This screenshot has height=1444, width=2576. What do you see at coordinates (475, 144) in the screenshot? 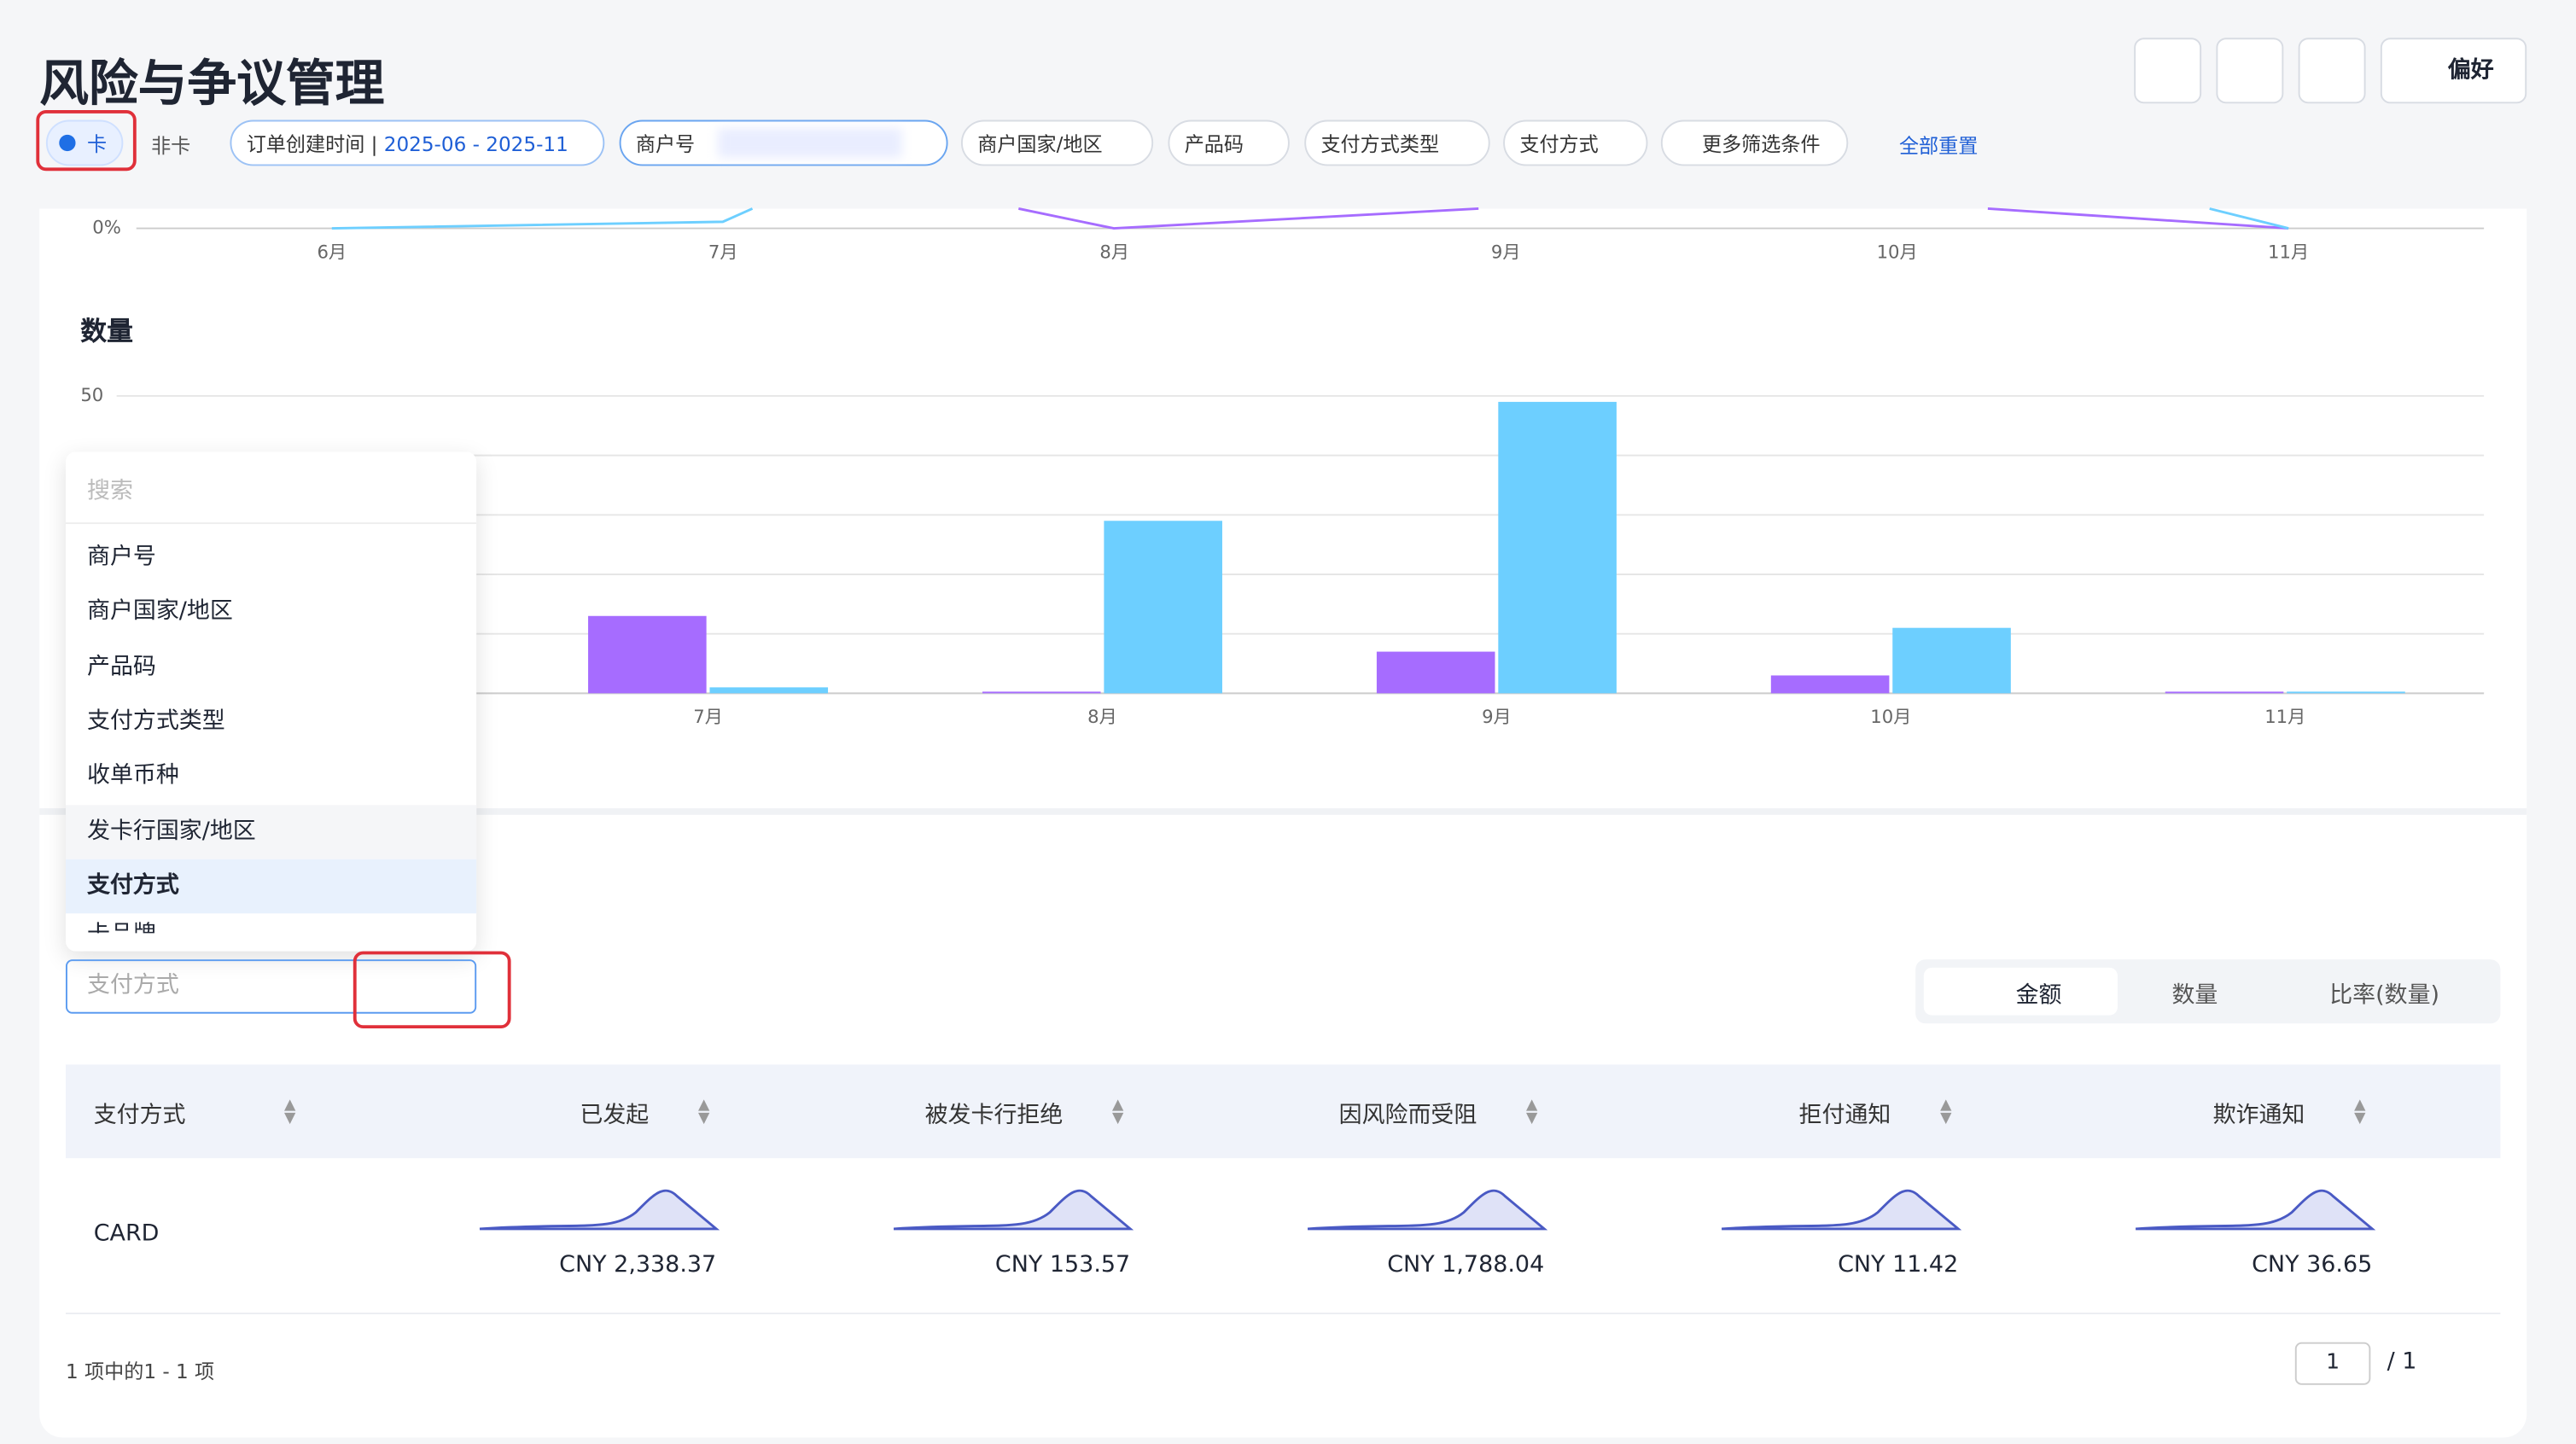
I see `value: 2025-06 - 2025-11` at bounding box center [475, 144].